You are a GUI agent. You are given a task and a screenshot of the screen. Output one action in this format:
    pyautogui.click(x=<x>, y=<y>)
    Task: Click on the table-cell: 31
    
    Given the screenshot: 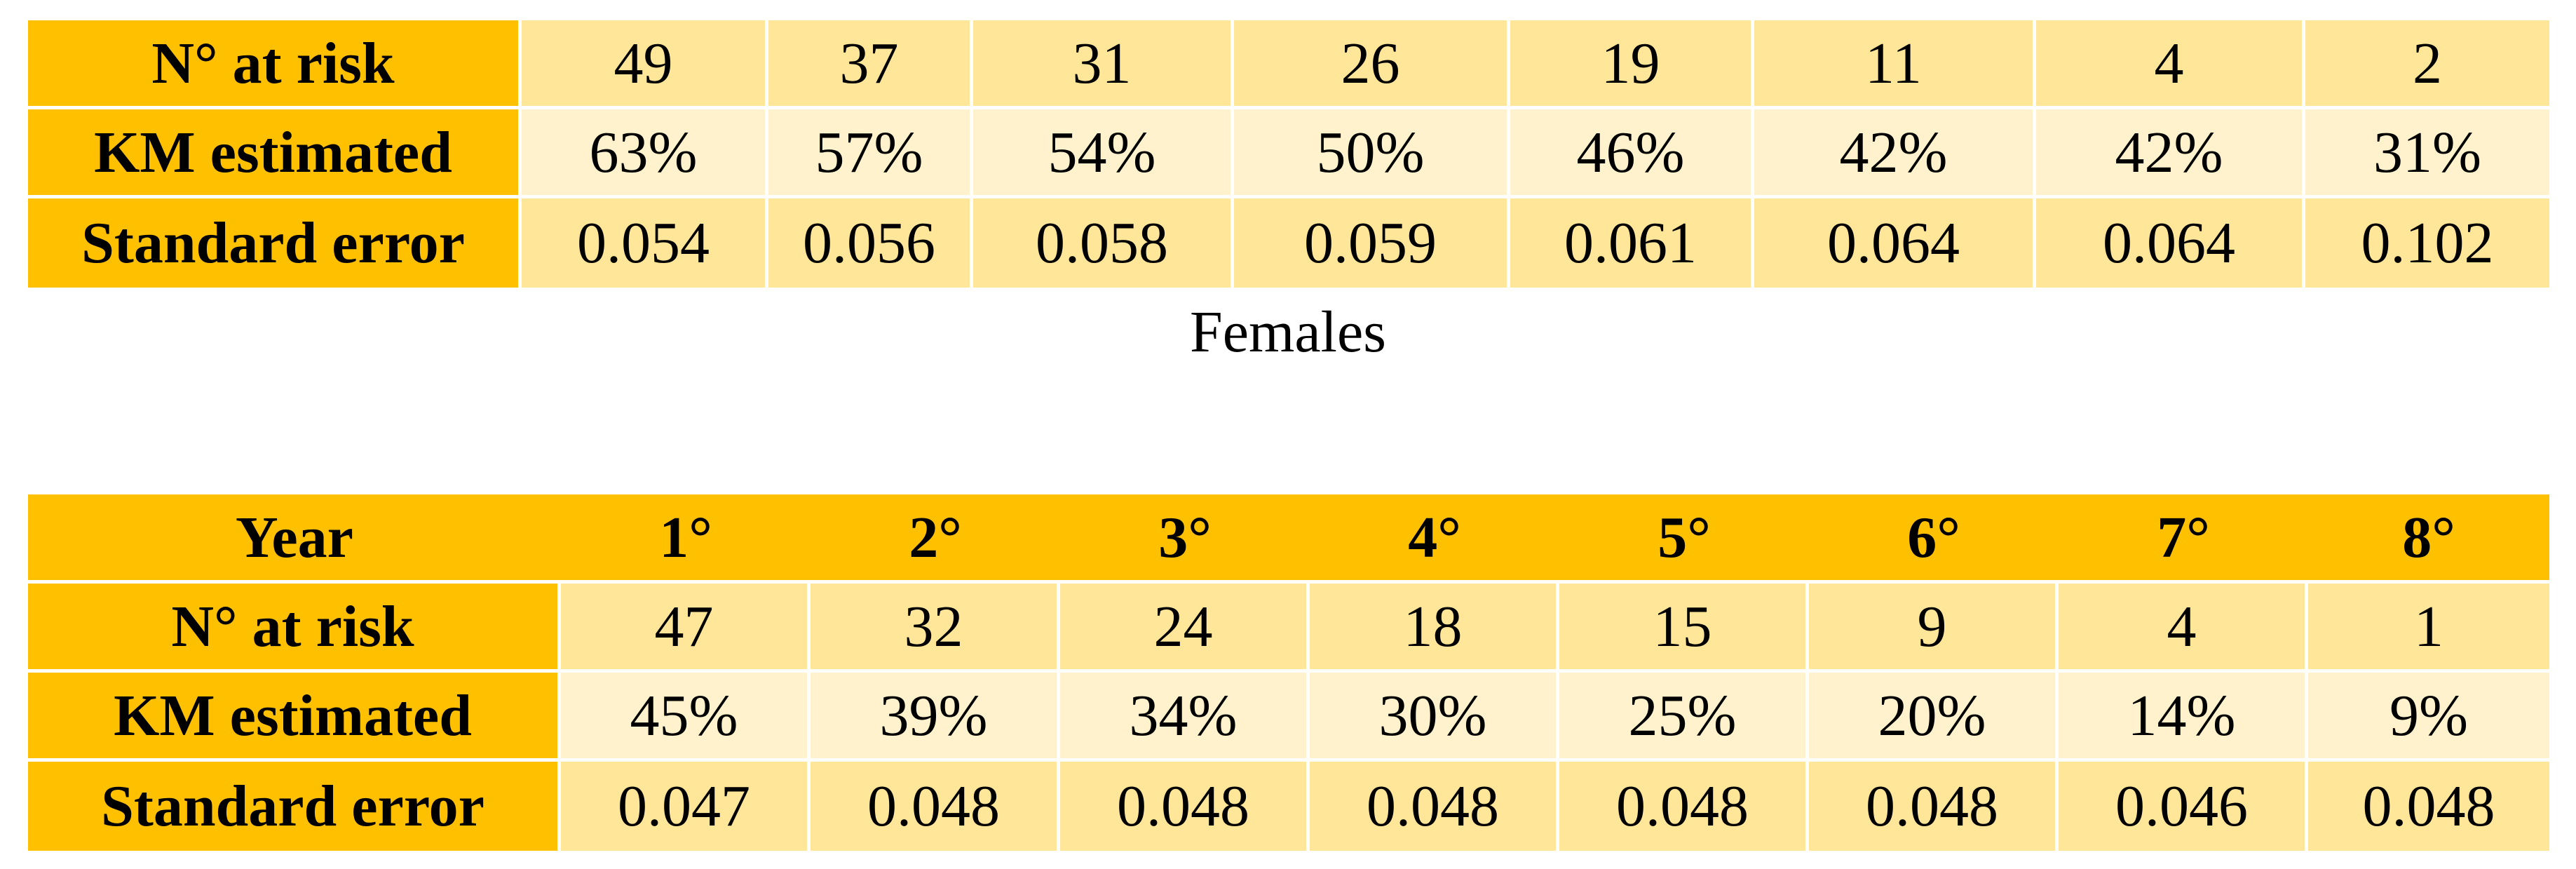 What is the action you would take?
    pyautogui.click(x=1103, y=64)
    